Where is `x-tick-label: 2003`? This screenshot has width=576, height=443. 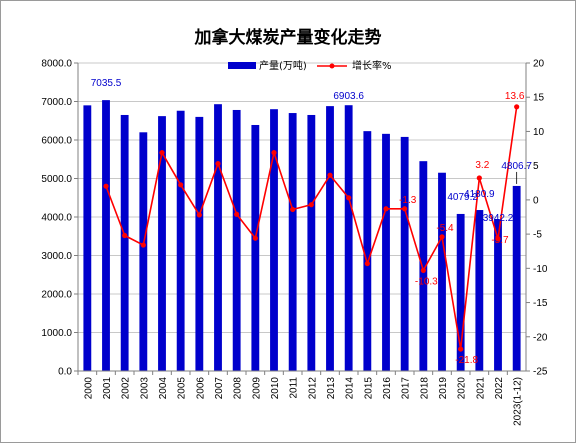
x-tick-label: 2003 is located at coordinates (144, 388).